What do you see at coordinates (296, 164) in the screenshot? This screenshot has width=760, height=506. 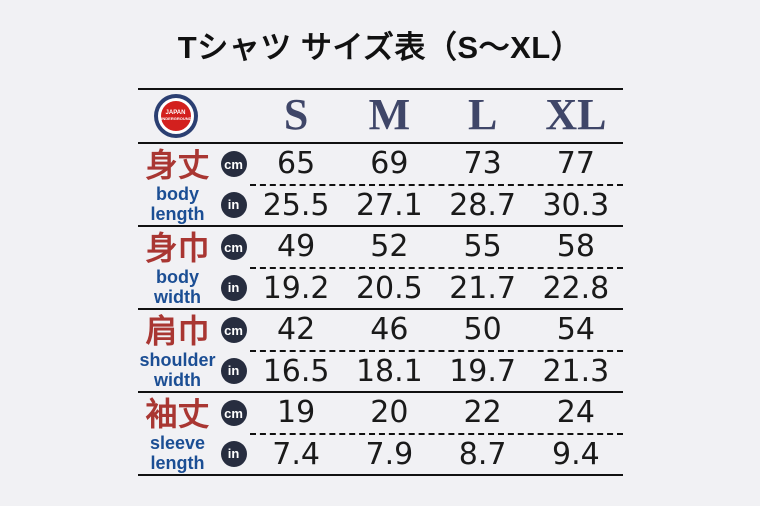 I see `value-cm-s: 65` at bounding box center [296, 164].